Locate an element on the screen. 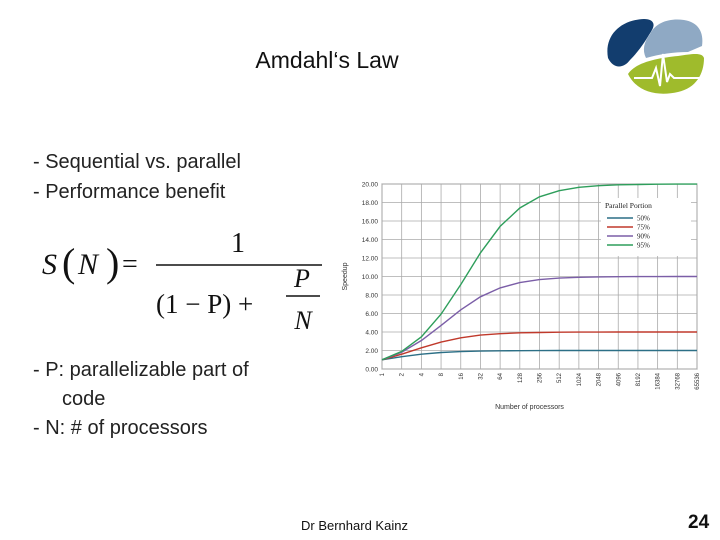 This screenshot has height=540, width=720. formula-denominator-left: (1 − P) + is located at coordinates (204, 304).